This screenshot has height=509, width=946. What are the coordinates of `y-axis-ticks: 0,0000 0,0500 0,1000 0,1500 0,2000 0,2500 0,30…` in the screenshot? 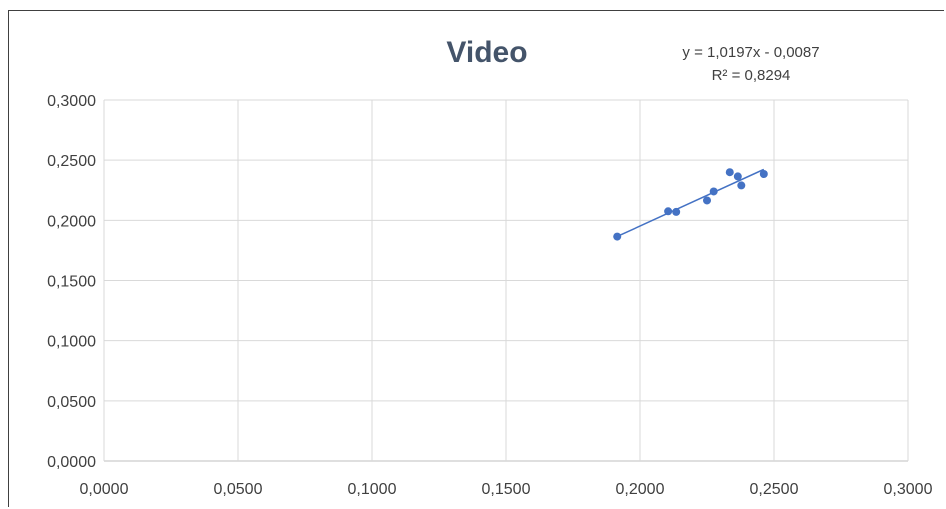 It's located at (71, 282).